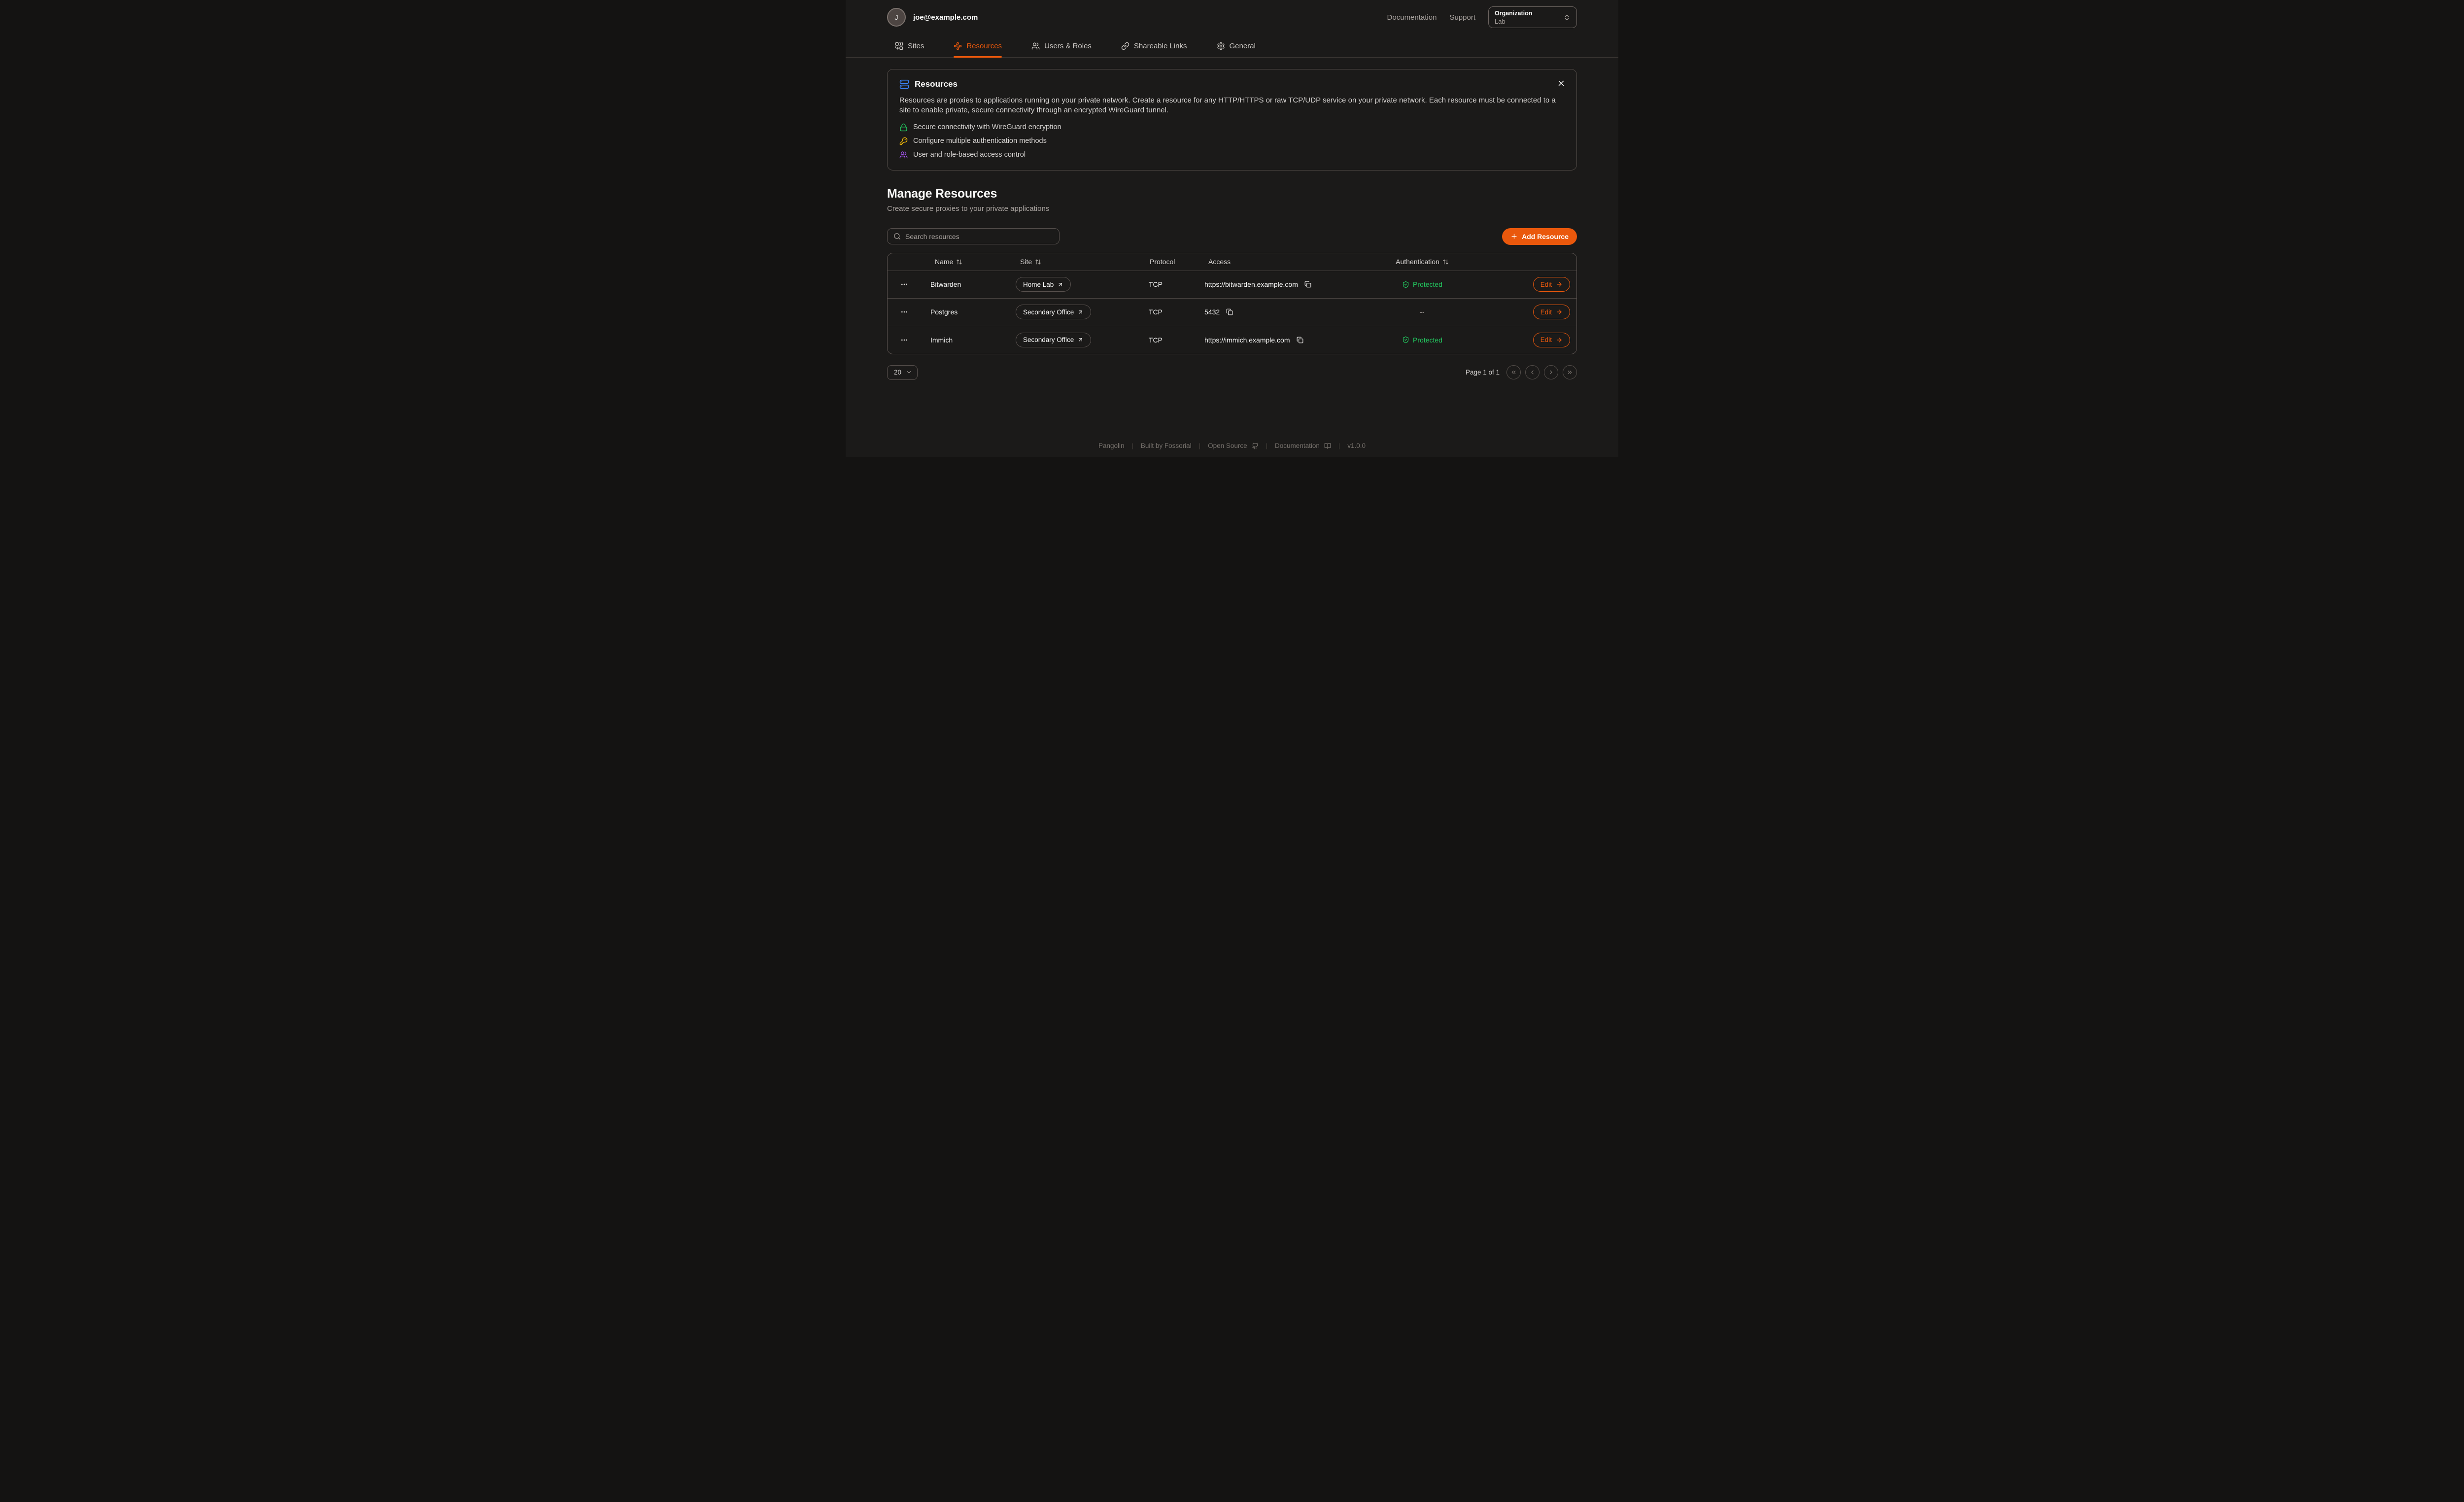 The image size is (2464, 1502). Describe the element at coordinates (1539, 236) in the screenshot. I see `add-resource-button: Add Resource` at that location.